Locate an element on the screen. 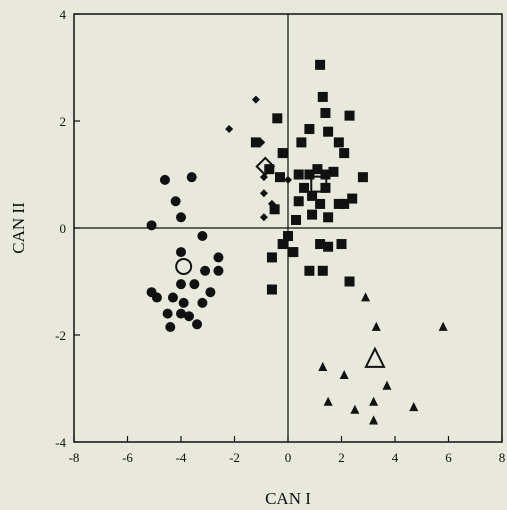 The image size is (507, 510). diamond-centroid is located at coordinates (265, 166).